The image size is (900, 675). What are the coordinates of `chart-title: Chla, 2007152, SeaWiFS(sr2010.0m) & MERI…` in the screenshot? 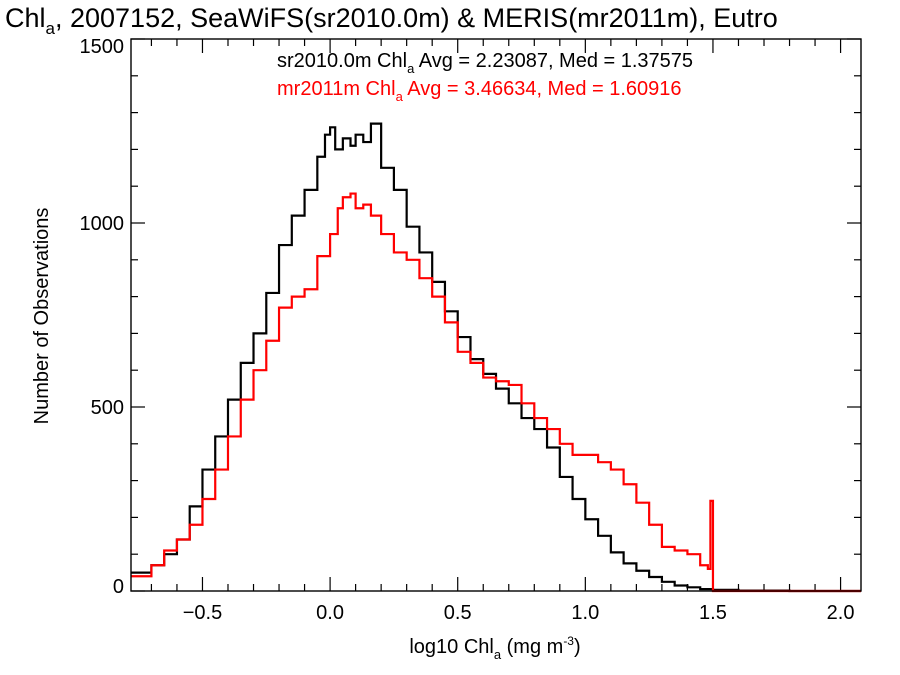 It's located at (391, 20).